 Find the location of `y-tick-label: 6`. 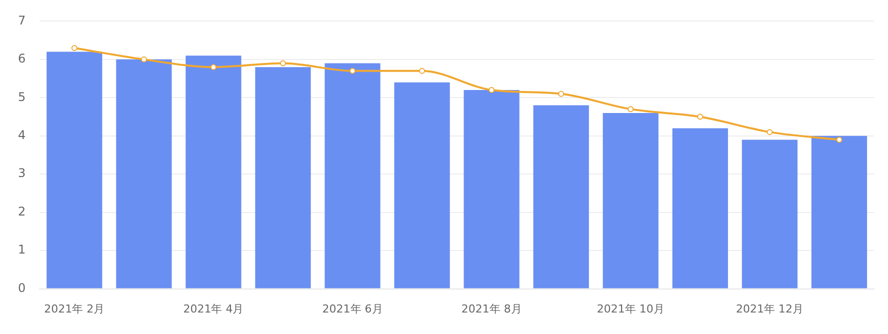

y-tick-label: 6 is located at coordinates (22, 59).